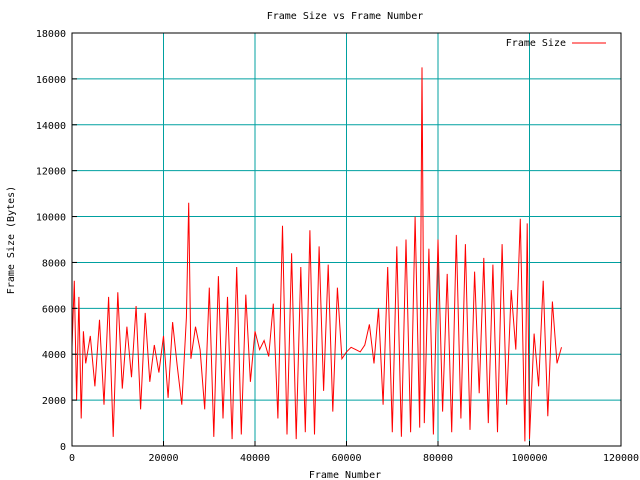 This screenshot has height=480, width=640. I want to click on x-tick-label: 80000, so click(438, 458).